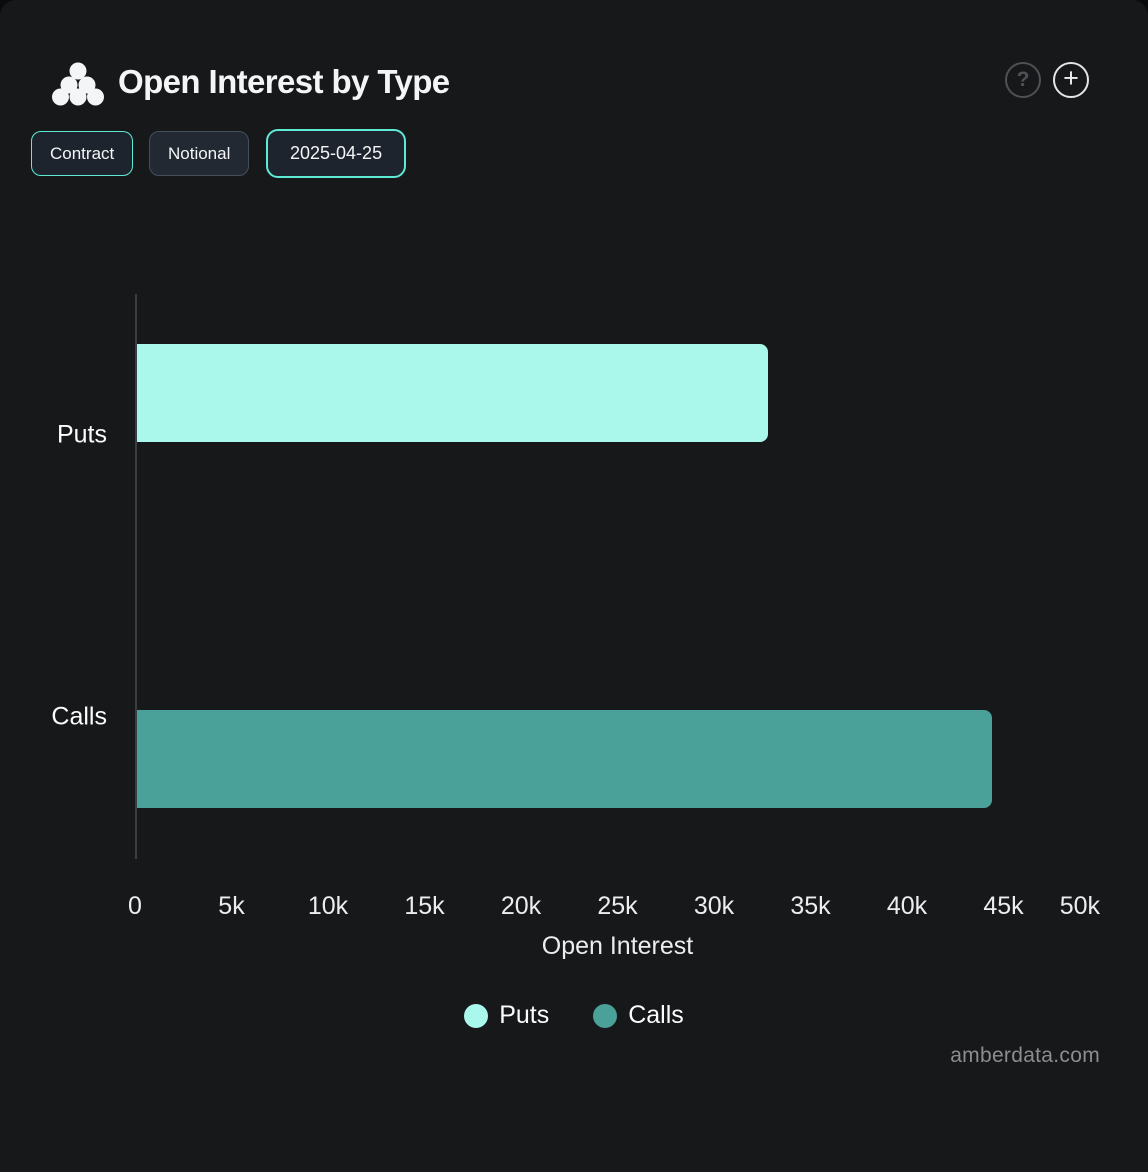 The height and width of the screenshot is (1172, 1148). I want to click on plus-glyph: +, so click(1071, 78).